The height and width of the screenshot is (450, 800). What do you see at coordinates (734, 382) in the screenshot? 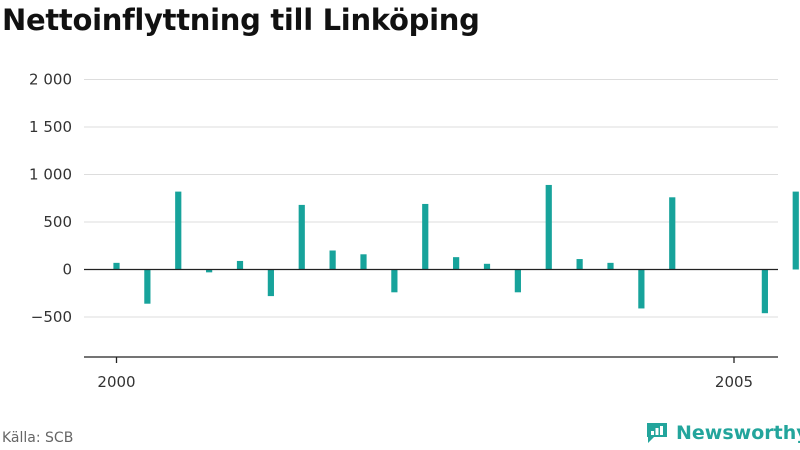
I see `x-tick-label: 2005` at bounding box center [734, 382].